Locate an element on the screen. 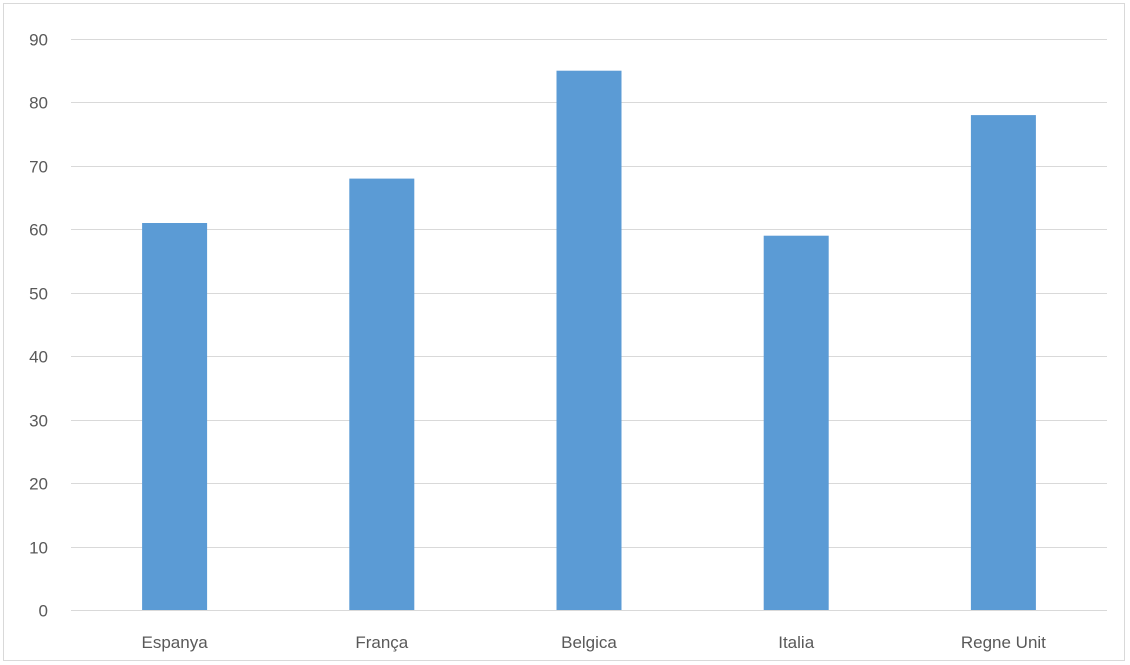 Image resolution: width=1130 pixels, height=665 pixels. x-tick-label: Espanya is located at coordinates (175, 642).